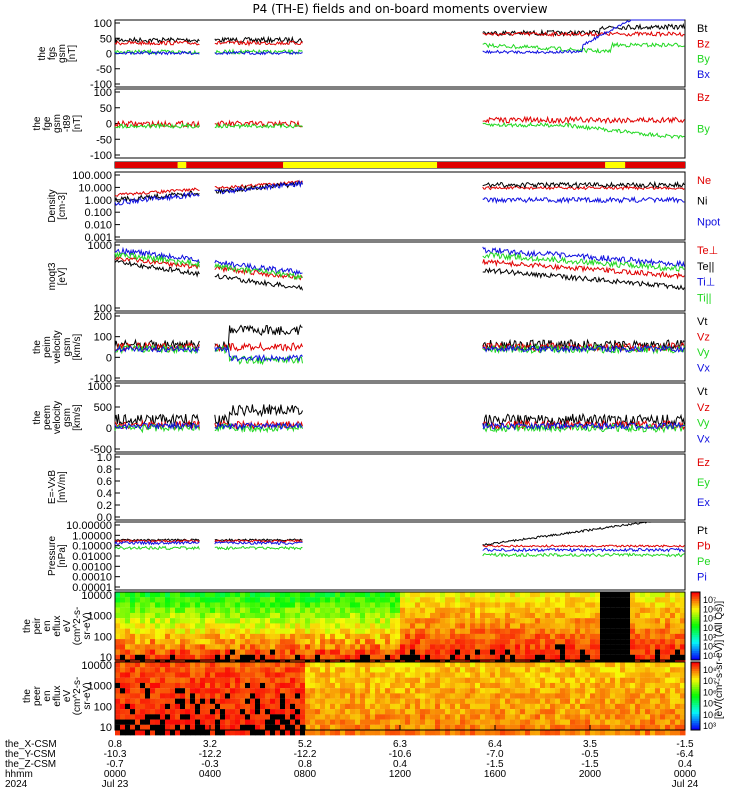 This screenshot has width=750, height=800. What do you see at coordinates (106, 109) in the screenshot?
I see `y-tick-label: 50` at bounding box center [106, 109].